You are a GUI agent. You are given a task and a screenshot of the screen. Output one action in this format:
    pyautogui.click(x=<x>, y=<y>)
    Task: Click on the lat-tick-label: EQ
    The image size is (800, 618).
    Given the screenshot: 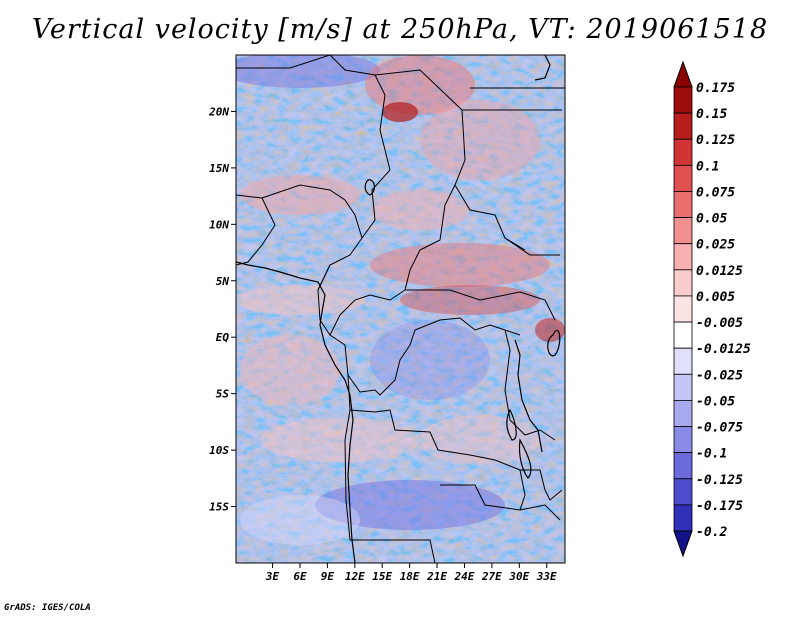 What is the action you would take?
    pyautogui.click(x=223, y=337)
    